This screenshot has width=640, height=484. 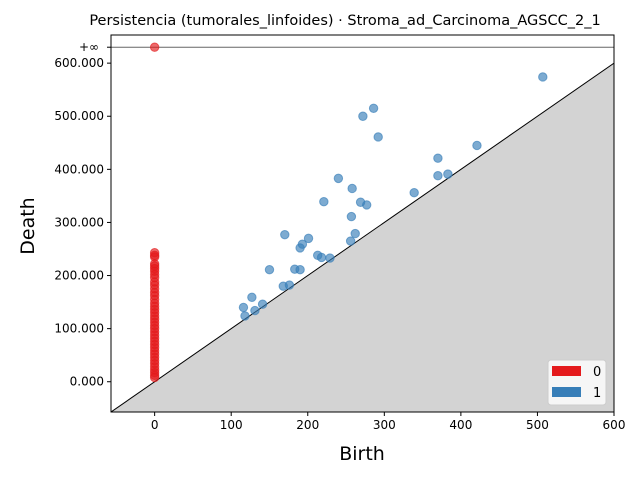 What do you see at coordinates (384, 425) in the screenshot?
I see `x-tick-label: 300` at bounding box center [384, 425].